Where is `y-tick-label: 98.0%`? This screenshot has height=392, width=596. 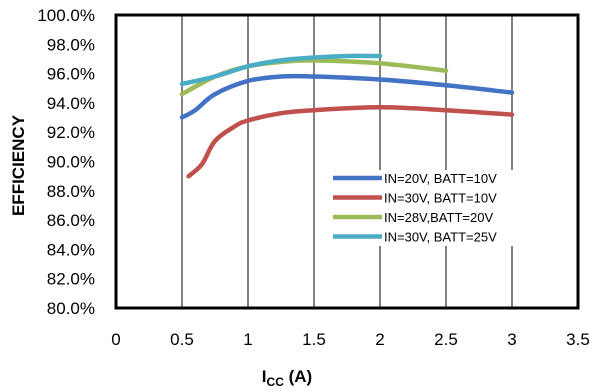 y-tick-label: 98.0% is located at coordinates (71, 44).